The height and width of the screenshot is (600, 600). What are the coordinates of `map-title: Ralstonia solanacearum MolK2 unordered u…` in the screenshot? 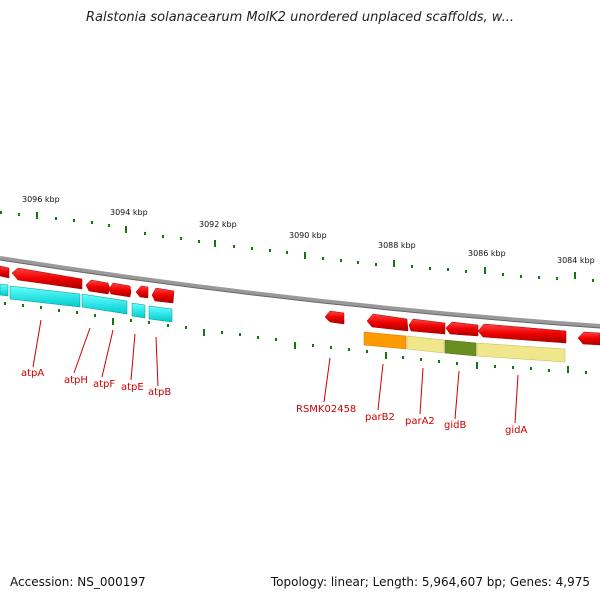 It's located at (299, 17).